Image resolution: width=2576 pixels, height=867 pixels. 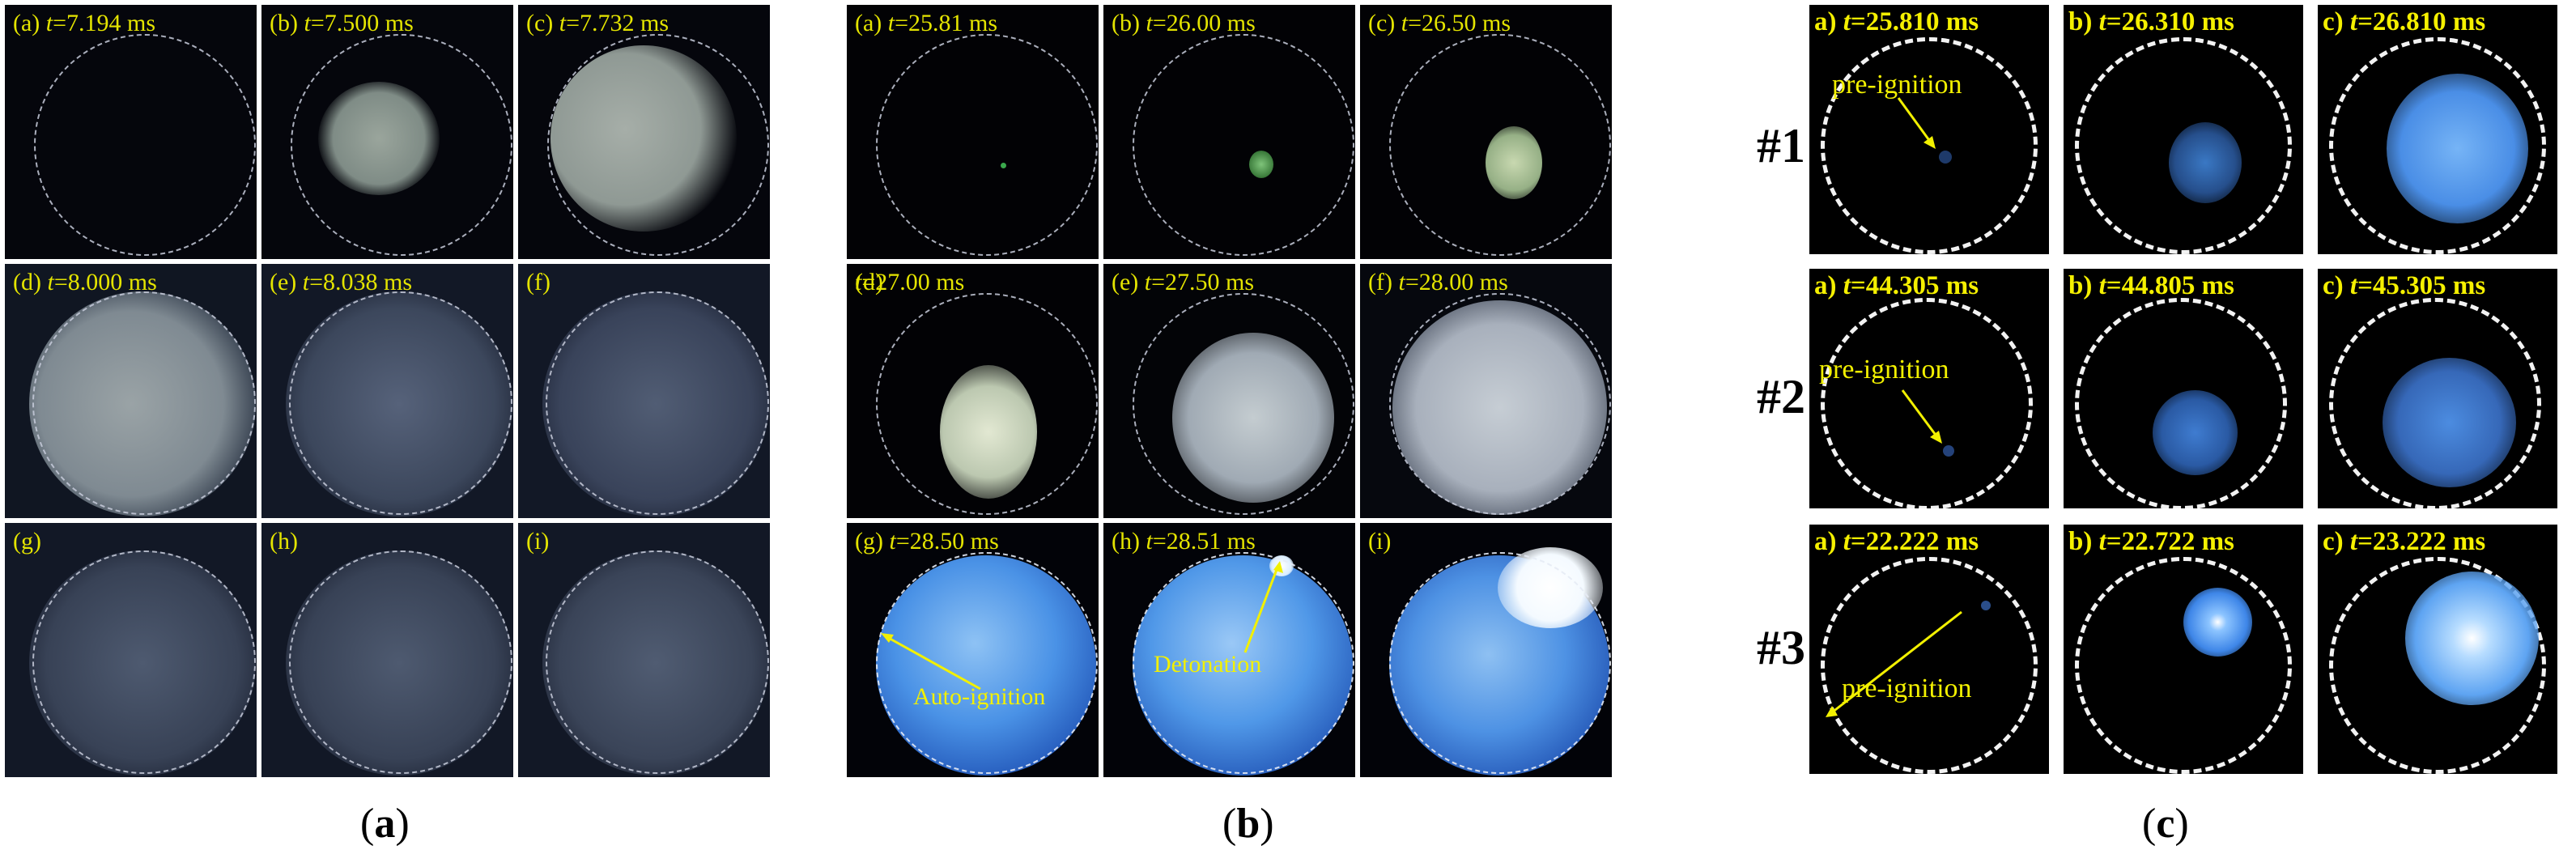 What do you see at coordinates (284, 542) in the screenshot?
I see `frame-label: (h)` at bounding box center [284, 542].